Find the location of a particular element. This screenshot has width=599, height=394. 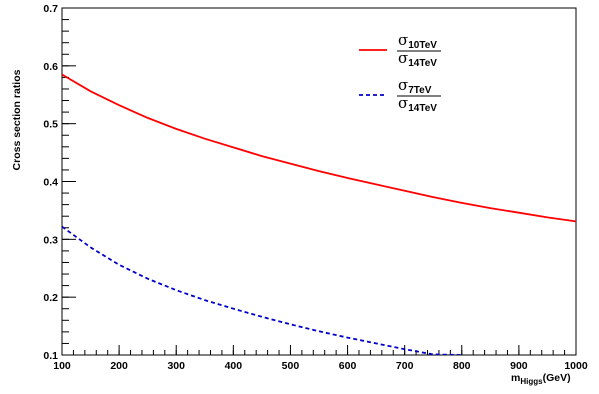

x-axis-title-main: m is located at coordinates (515, 378).